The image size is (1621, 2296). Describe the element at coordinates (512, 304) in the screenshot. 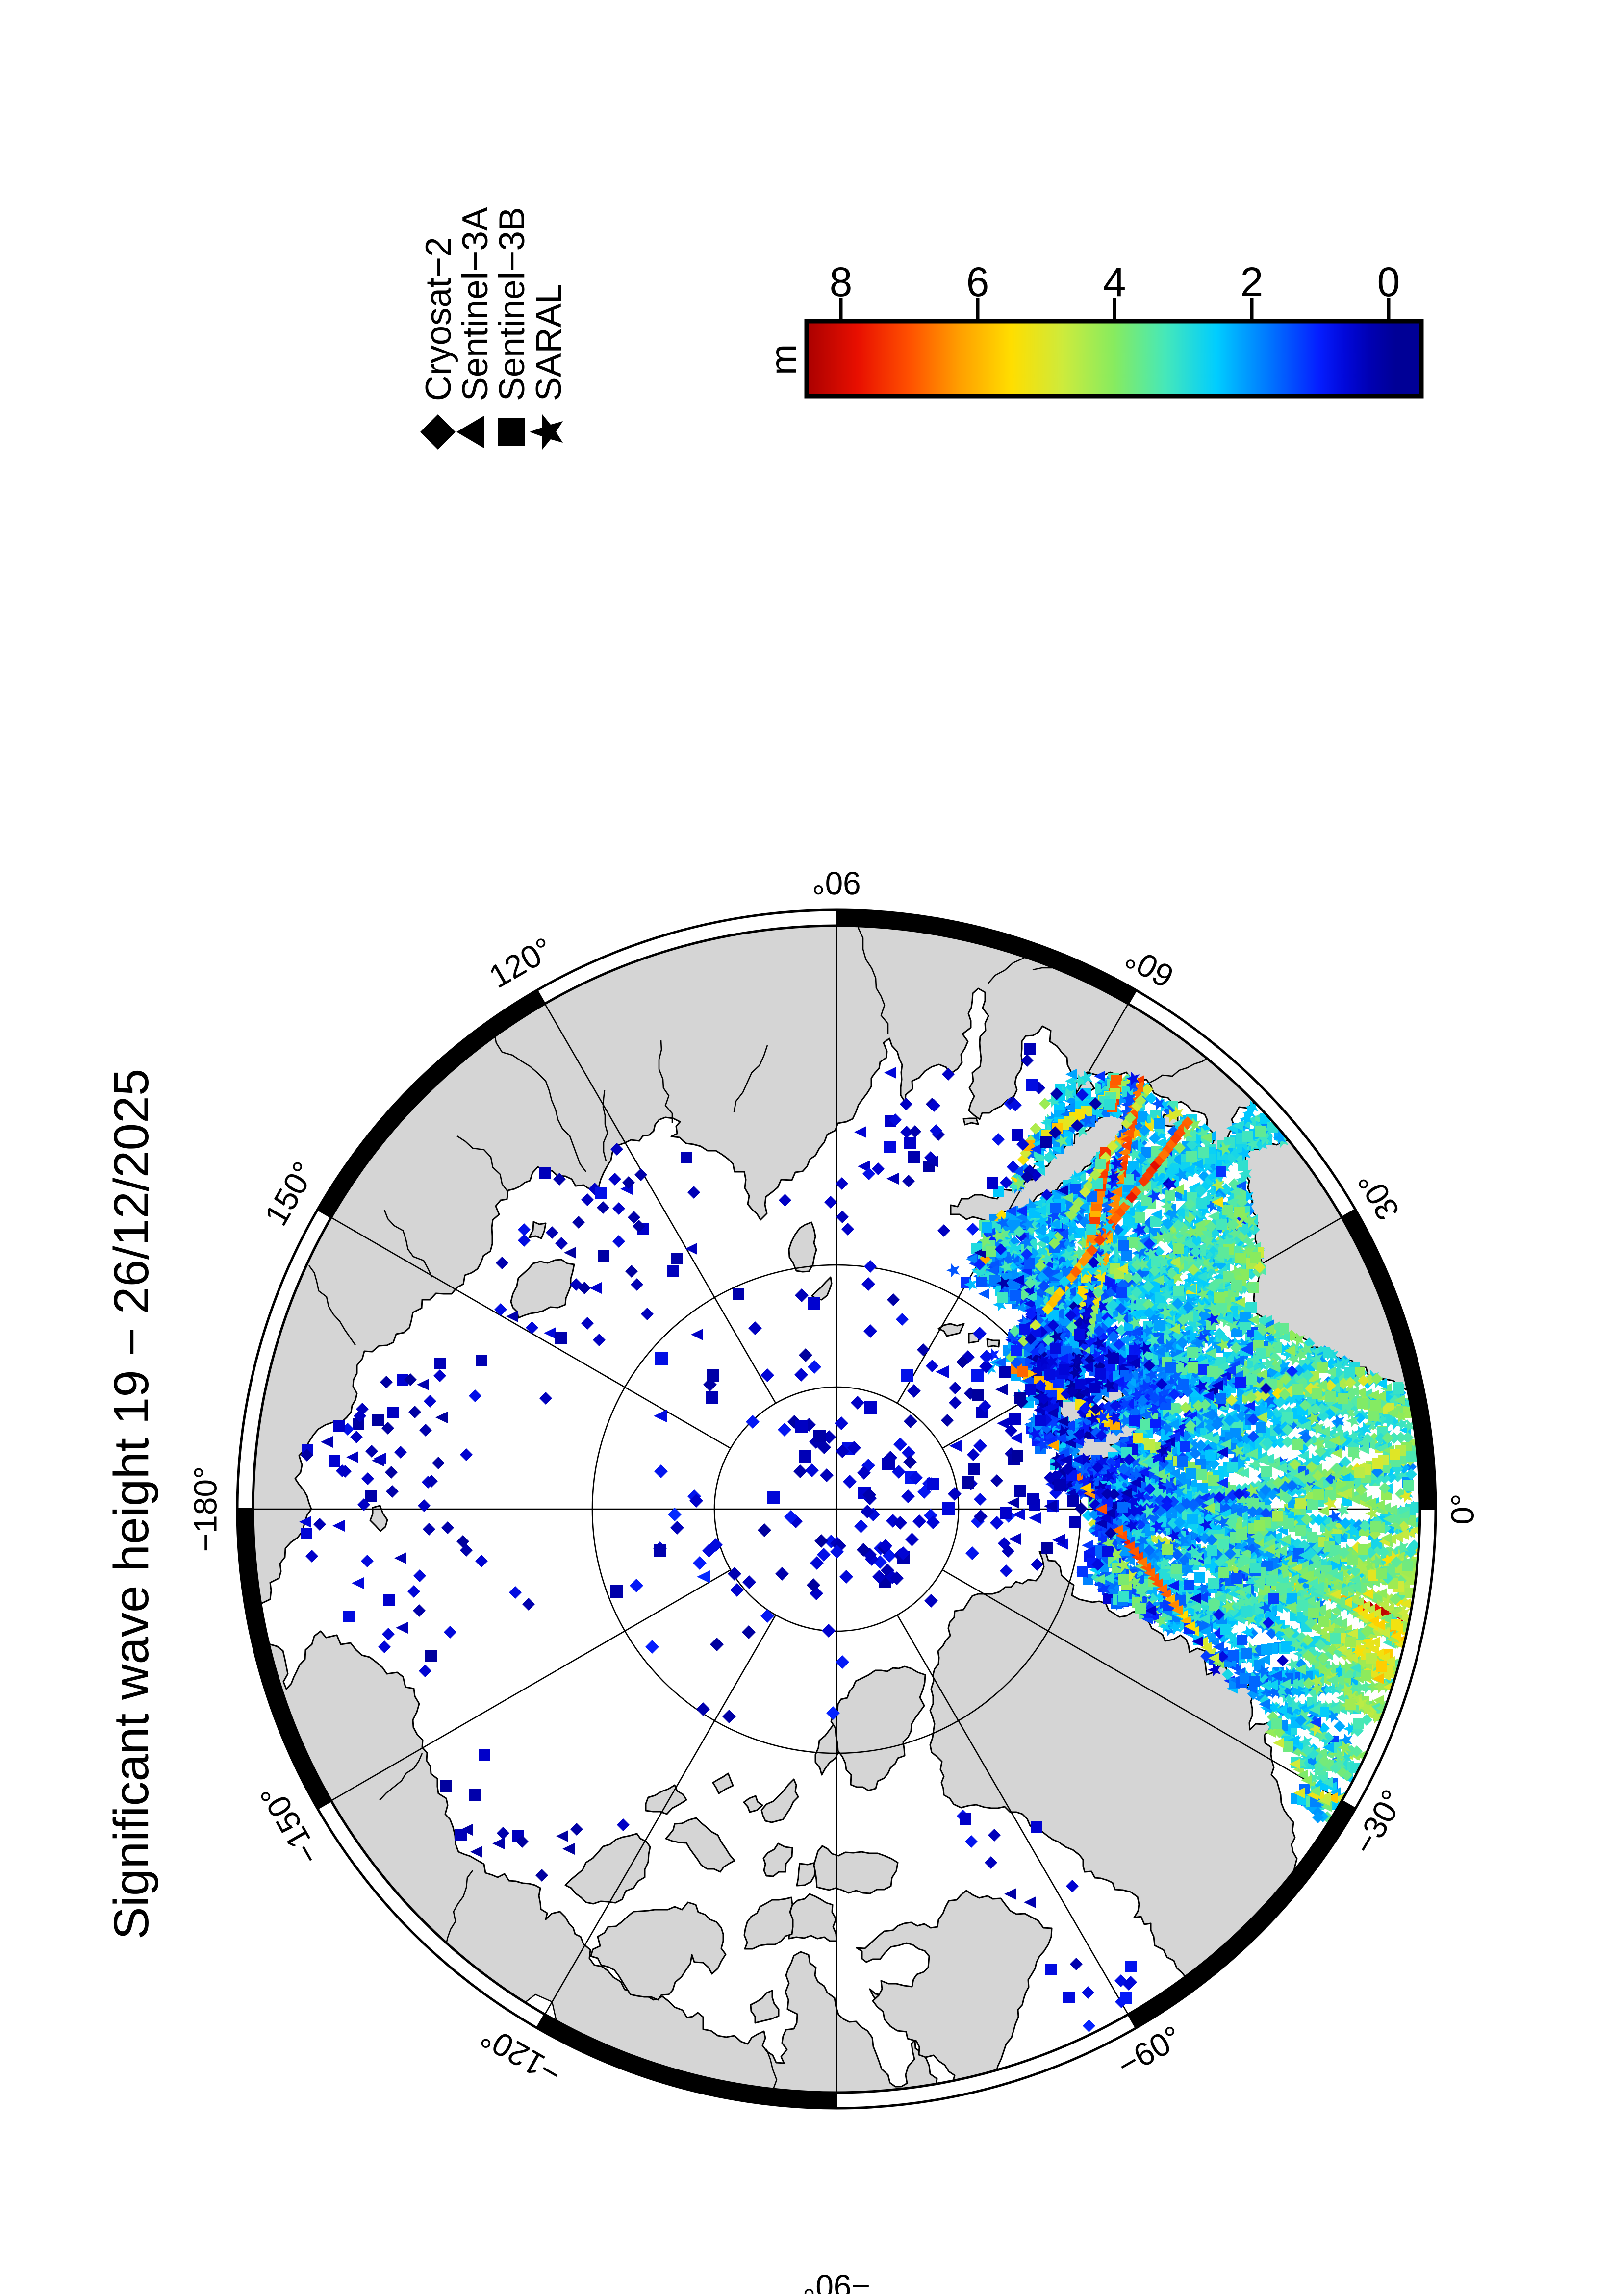

I see `svg-text: Sentinel−3B` at that location.